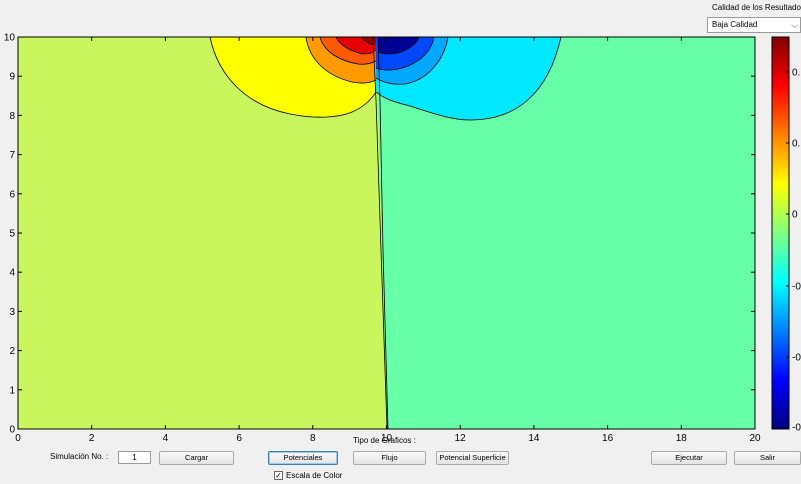 This screenshot has height=484, width=801. What do you see at coordinates (682, 438) in the screenshot?
I see `x-tick-label: 18` at bounding box center [682, 438].